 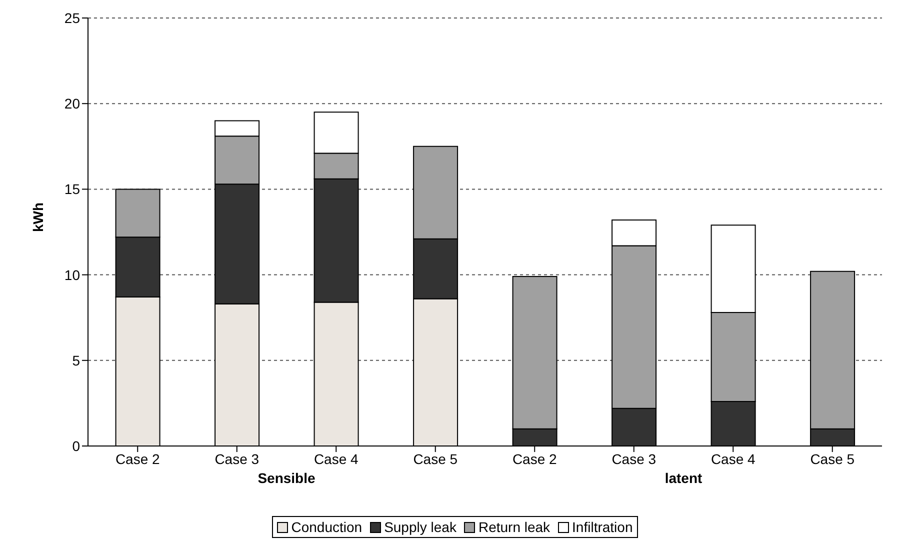 I want to click on y-tick-label: 5, so click(x=76, y=360).